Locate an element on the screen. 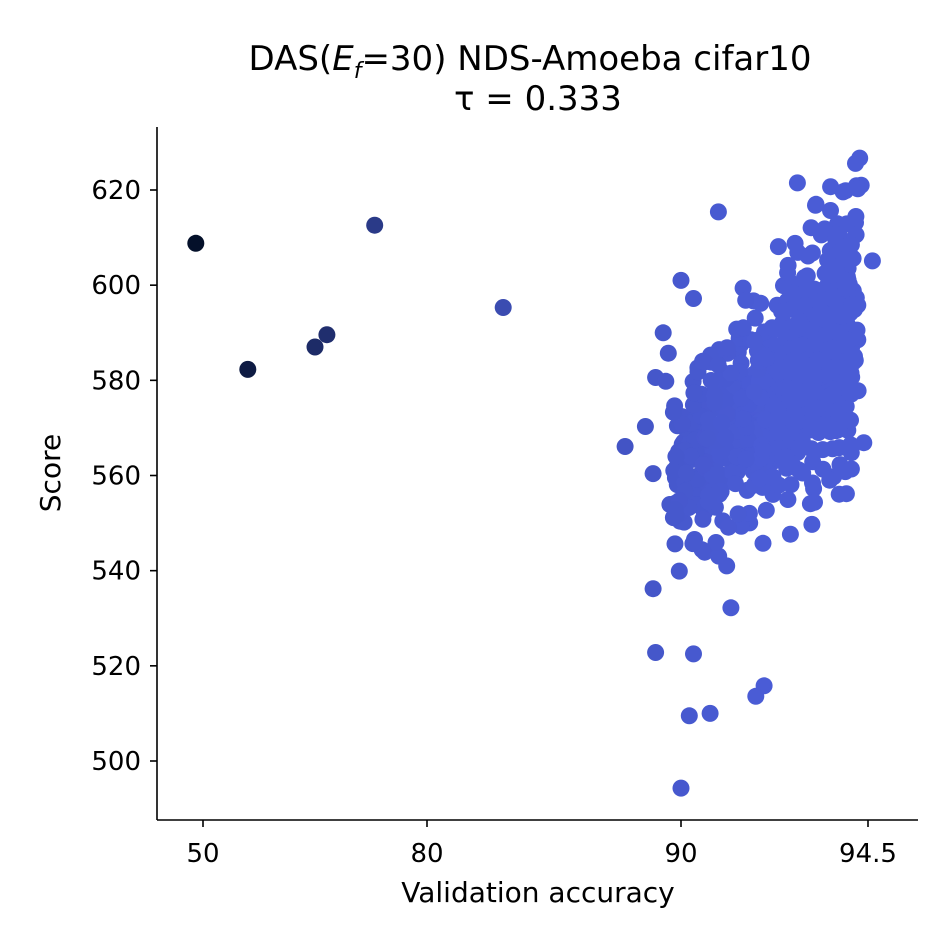 This screenshot has height=952, width=952. title-subscript: f is located at coordinates (359, 71).